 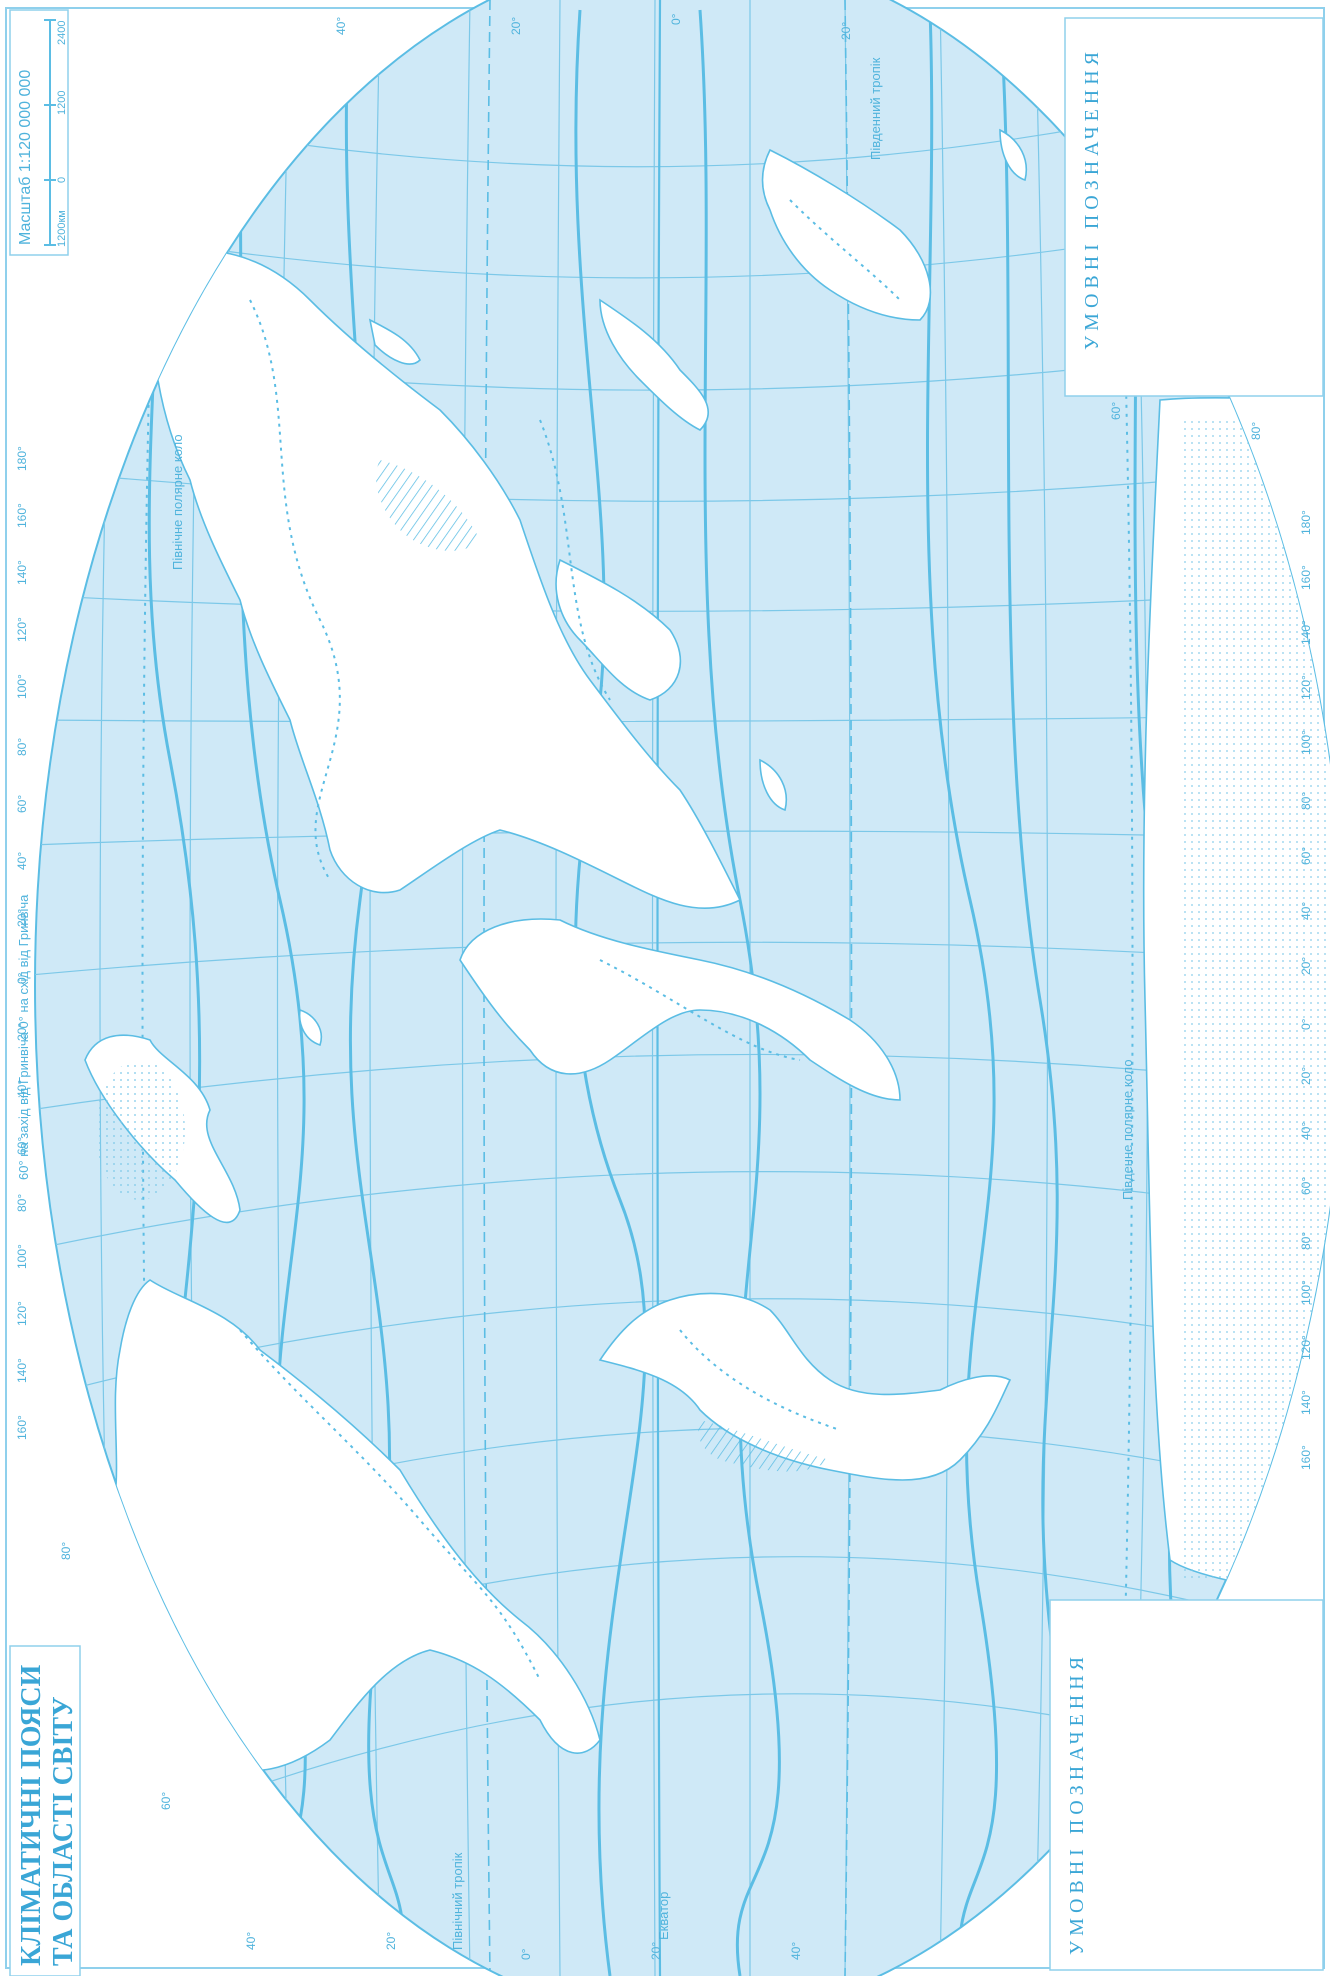 What do you see at coordinates (846, 234) in the screenshot?
I see `australia` at bounding box center [846, 234].